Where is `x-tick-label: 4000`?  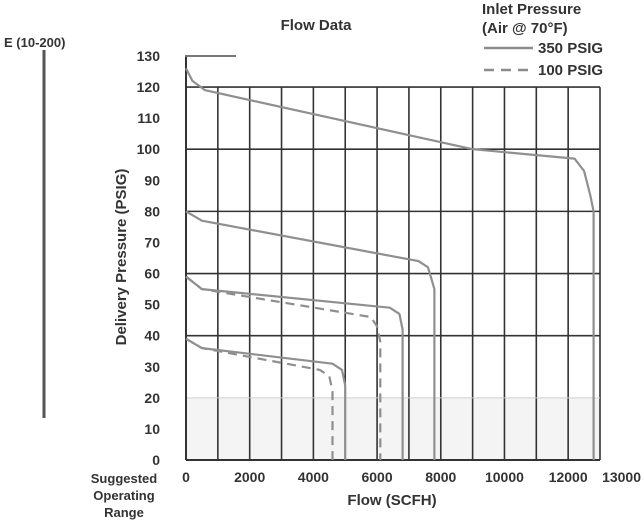
x-tick-label: 4000 is located at coordinates (313, 477).